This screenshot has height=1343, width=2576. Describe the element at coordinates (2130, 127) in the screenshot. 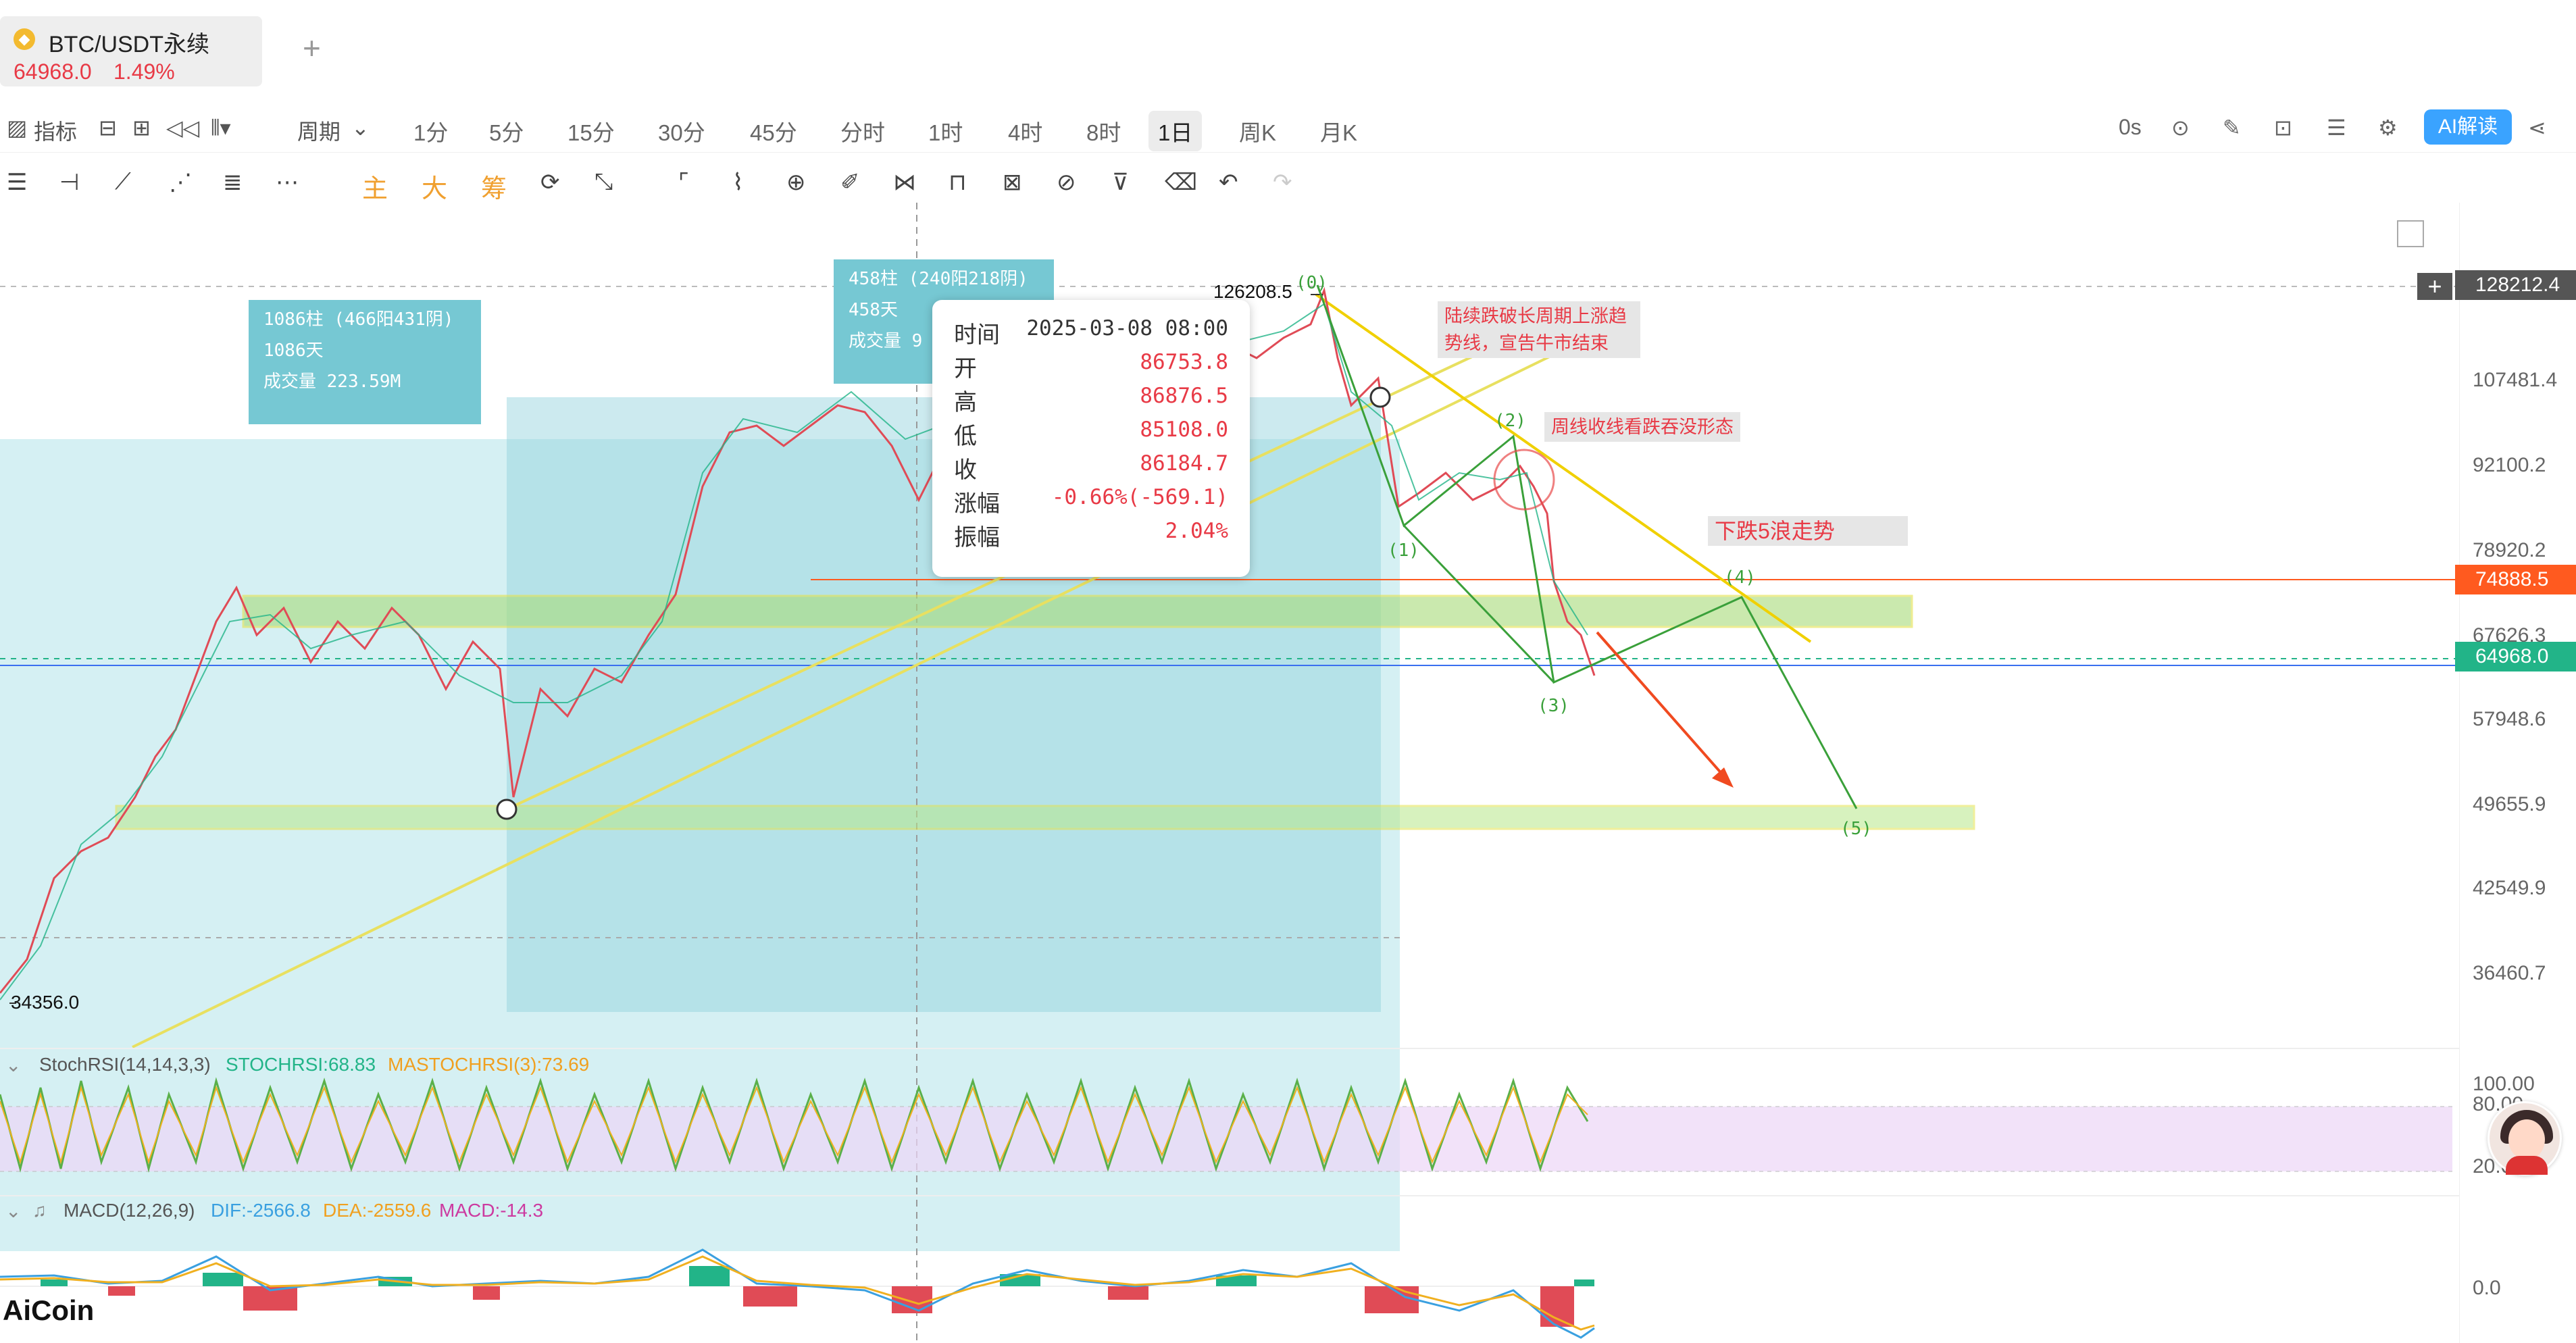

I see `countdown-timer: 0s` at that location.